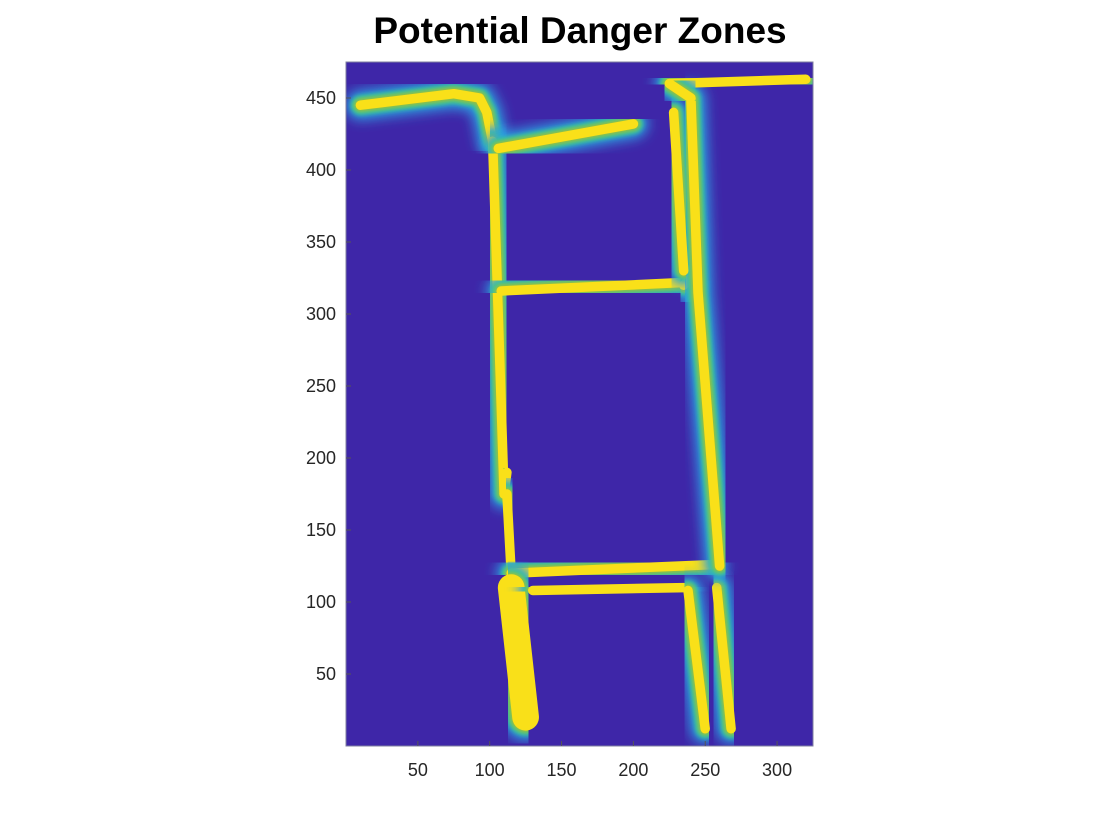 The image size is (1120, 840). What do you see at coordinates (321, 314) in the screenshot?
I see `y-tick-label: 300` at bounding box center [321, 314].